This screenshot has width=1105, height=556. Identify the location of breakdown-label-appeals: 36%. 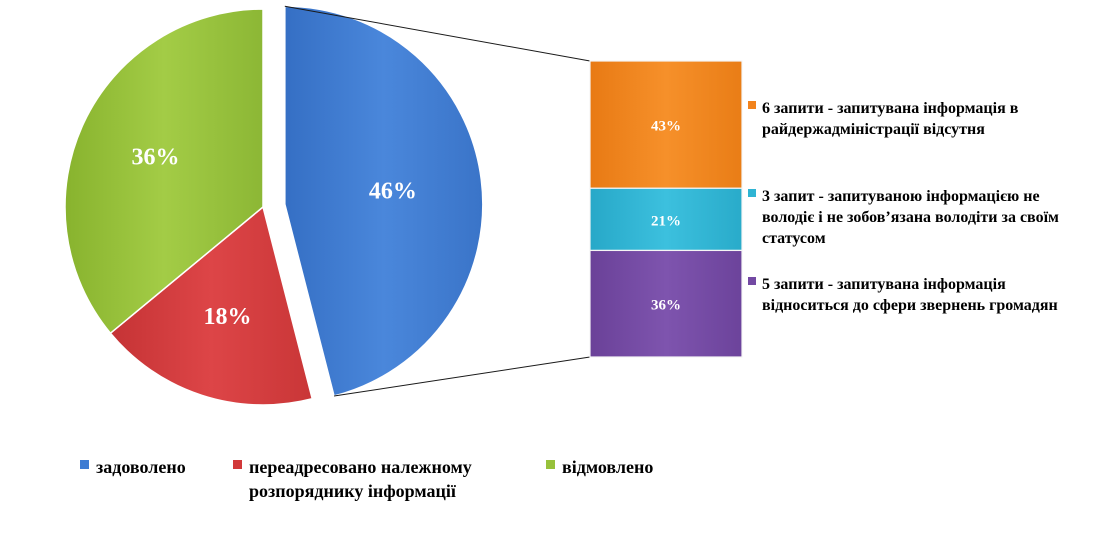
(666, 306).